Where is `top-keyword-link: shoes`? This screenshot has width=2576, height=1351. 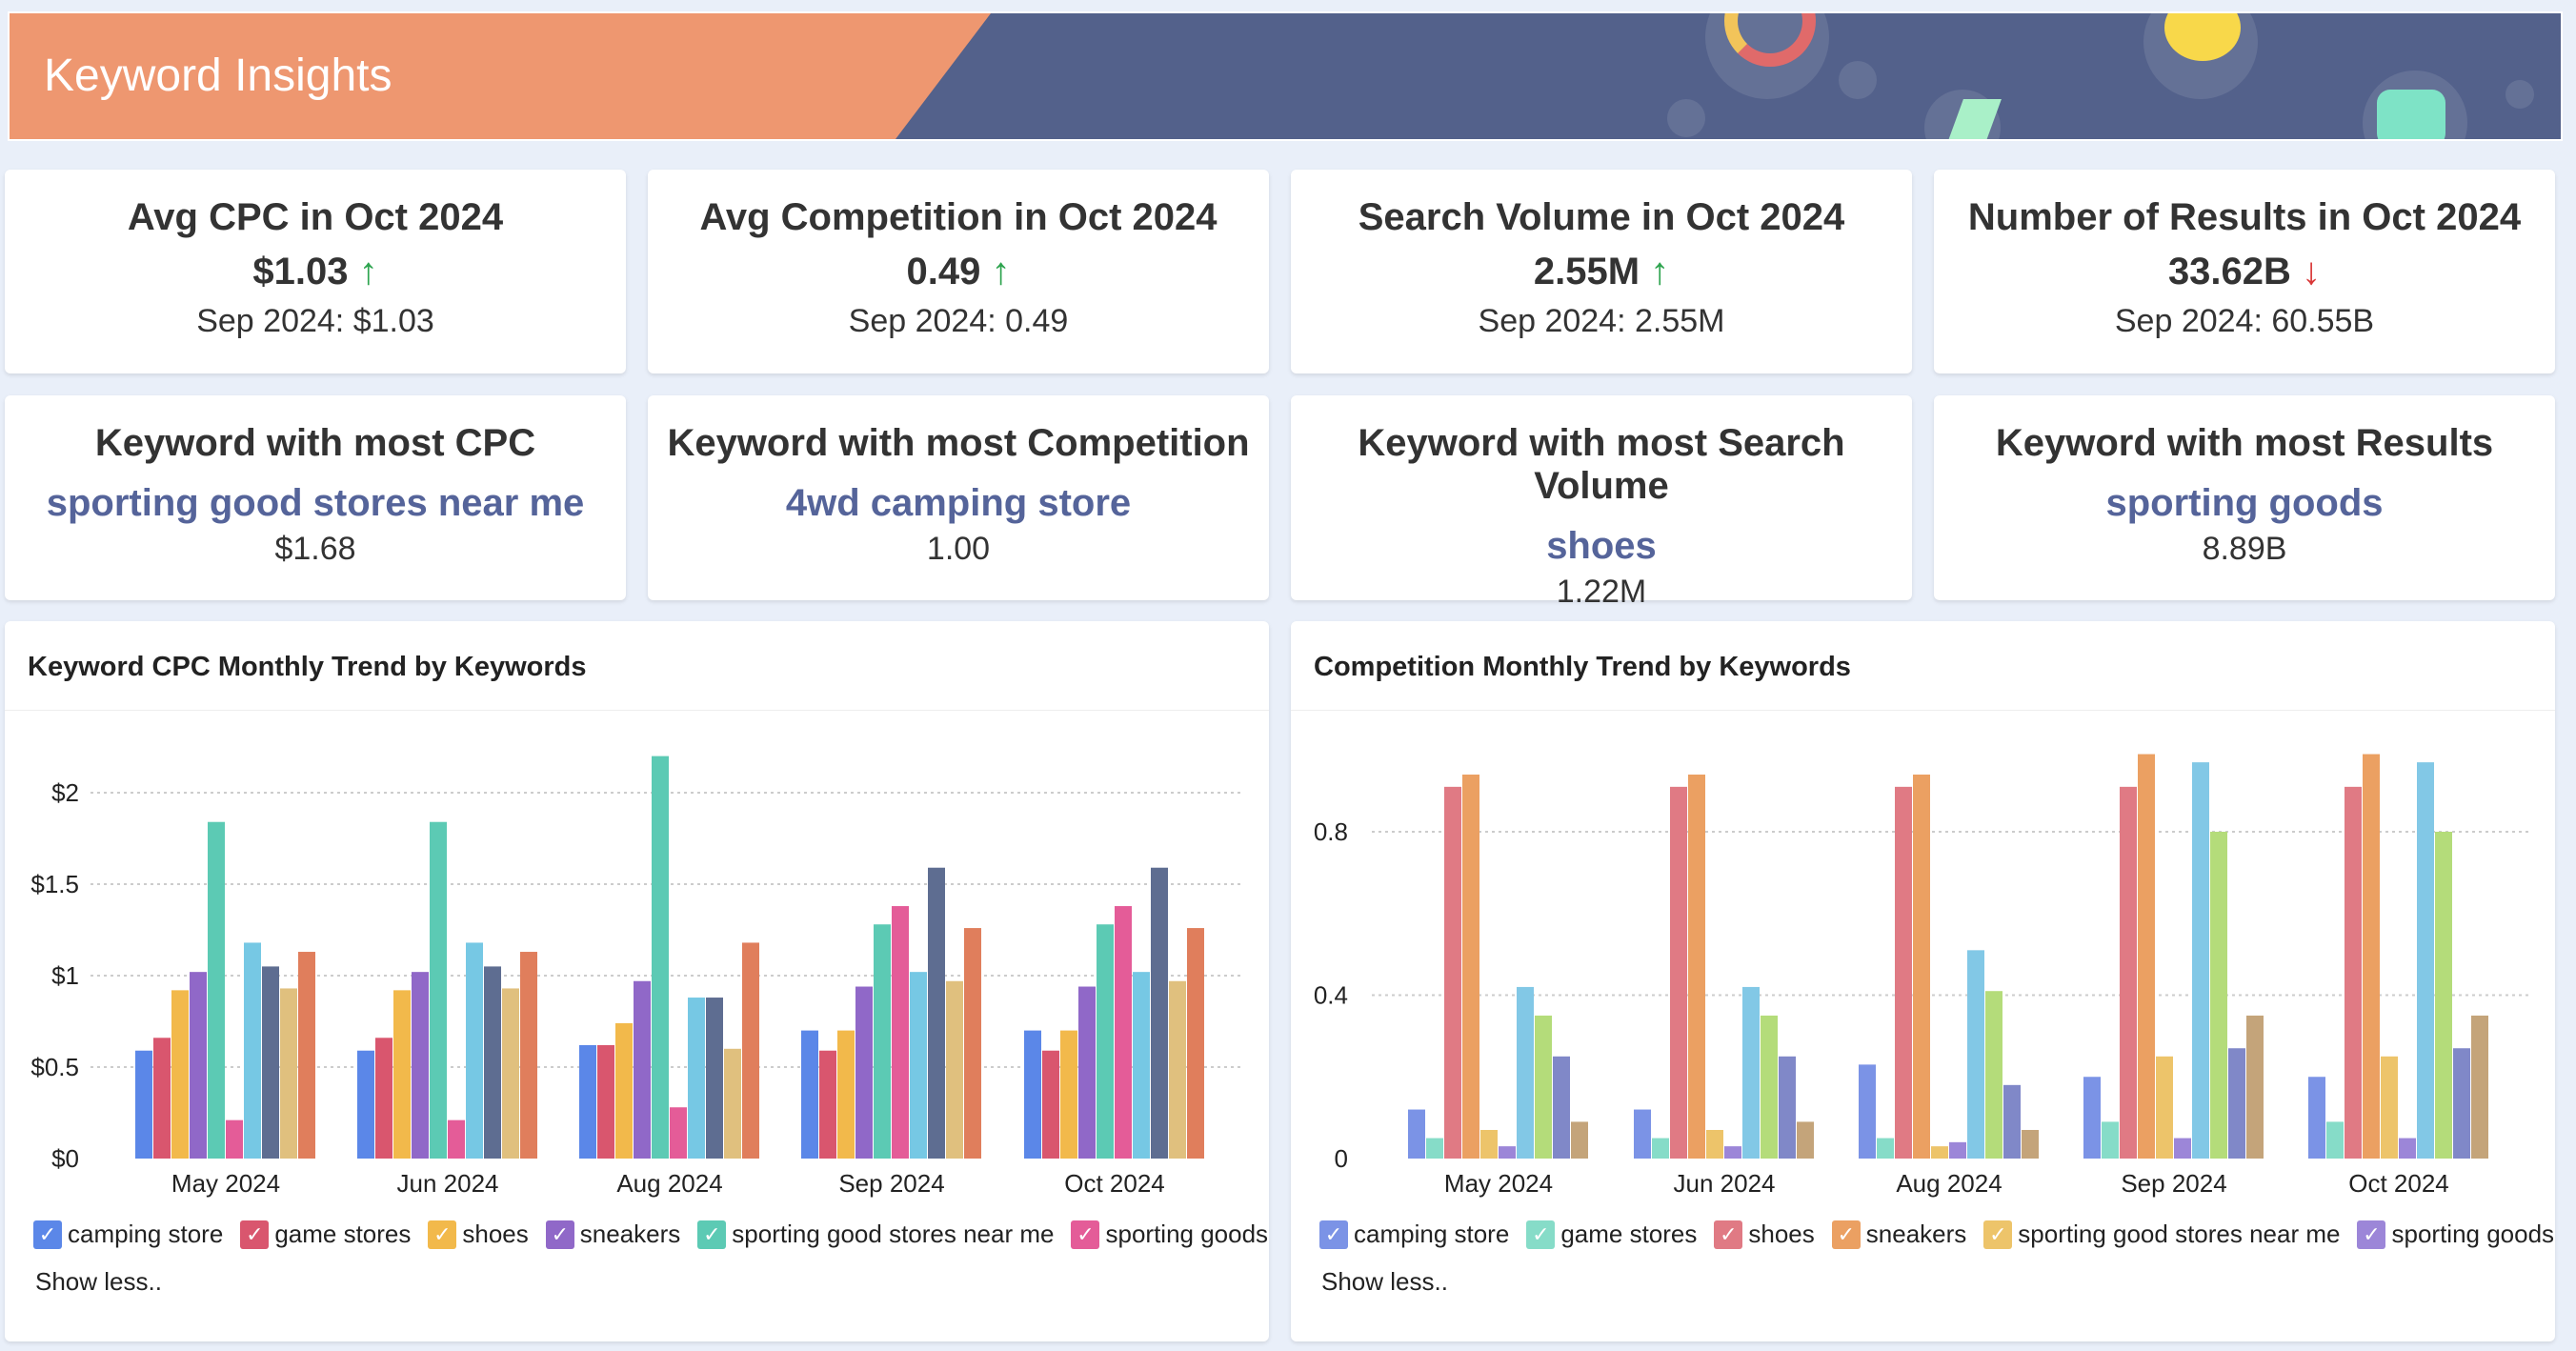 top-keyword-link: shoes is located at coordinates (1601, 546).